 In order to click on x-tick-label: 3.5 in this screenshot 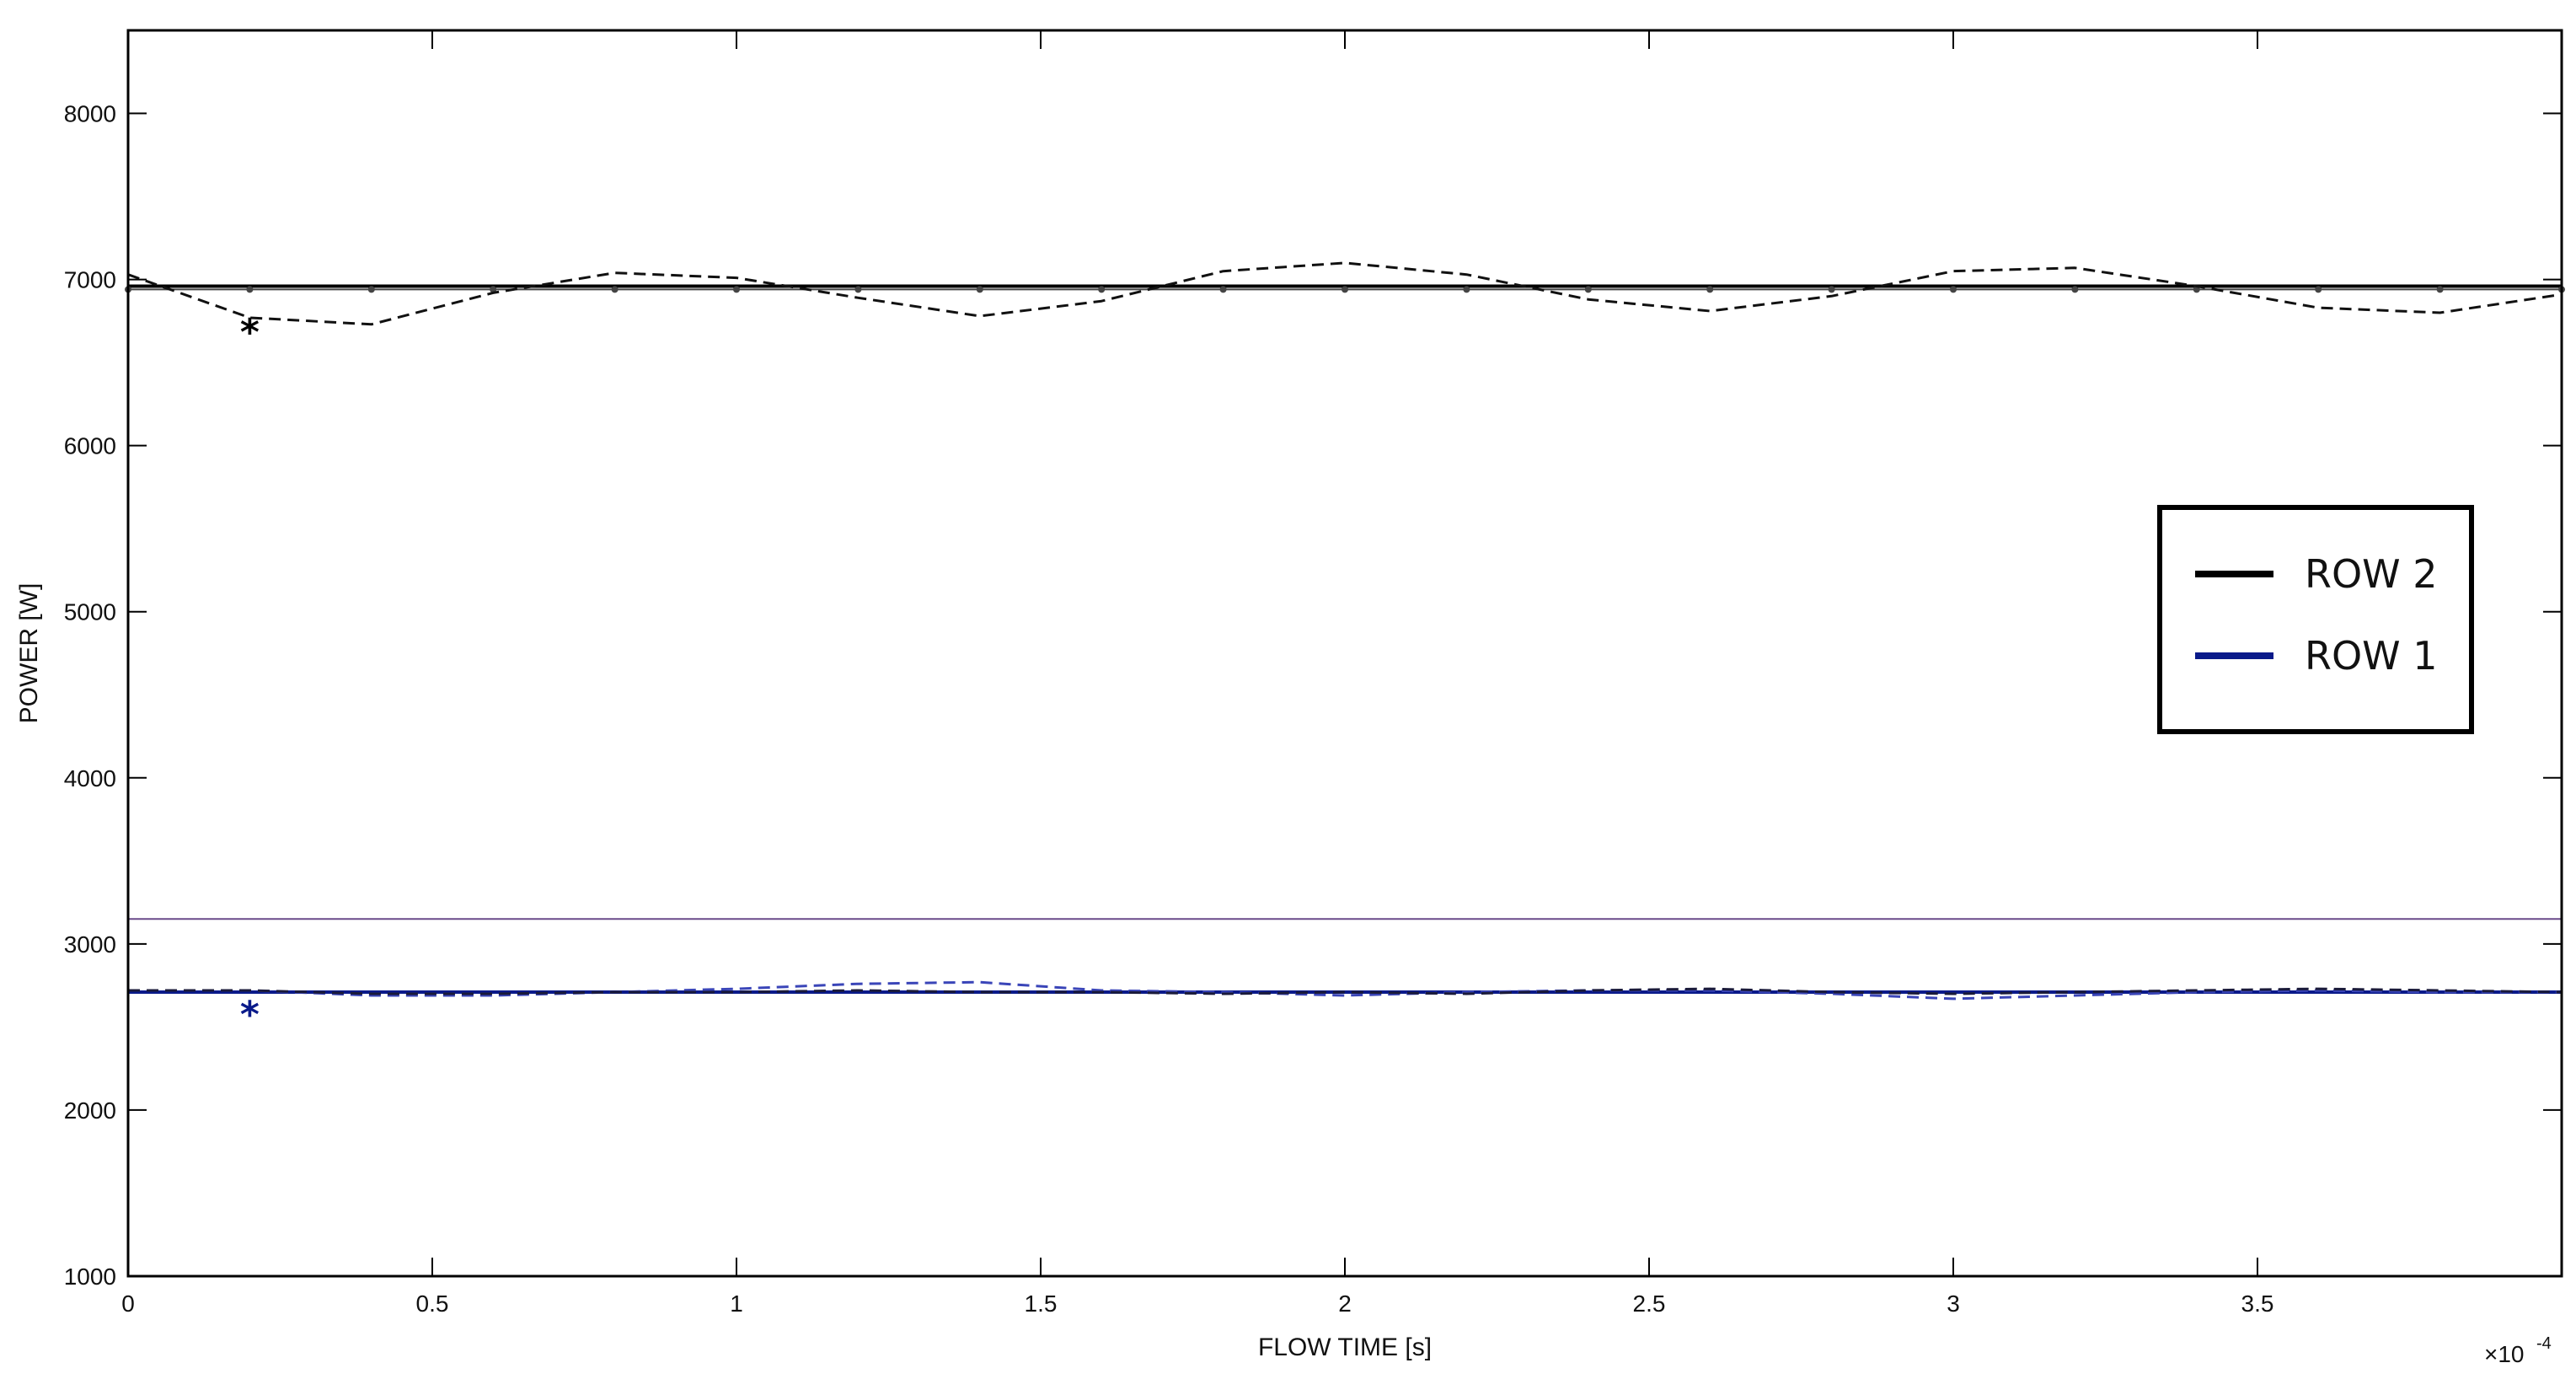, I will do `click(2257, 1303)`.